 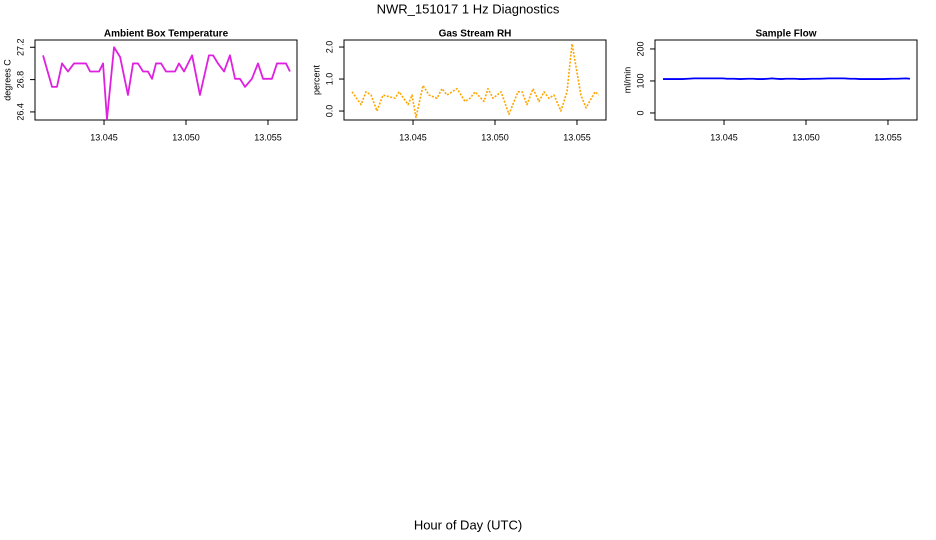 I want to click on y-axis-label: percent, so click(x=316, y=79).